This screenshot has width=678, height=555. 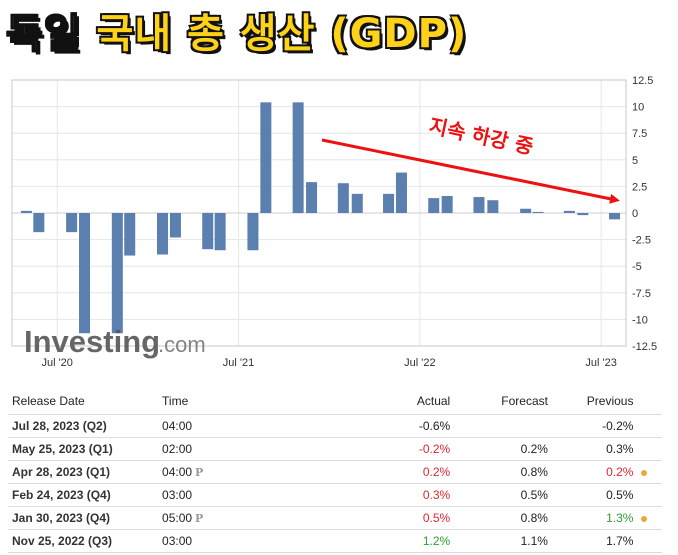 I want to click on col-time: Time, so click(x=230, y=401).